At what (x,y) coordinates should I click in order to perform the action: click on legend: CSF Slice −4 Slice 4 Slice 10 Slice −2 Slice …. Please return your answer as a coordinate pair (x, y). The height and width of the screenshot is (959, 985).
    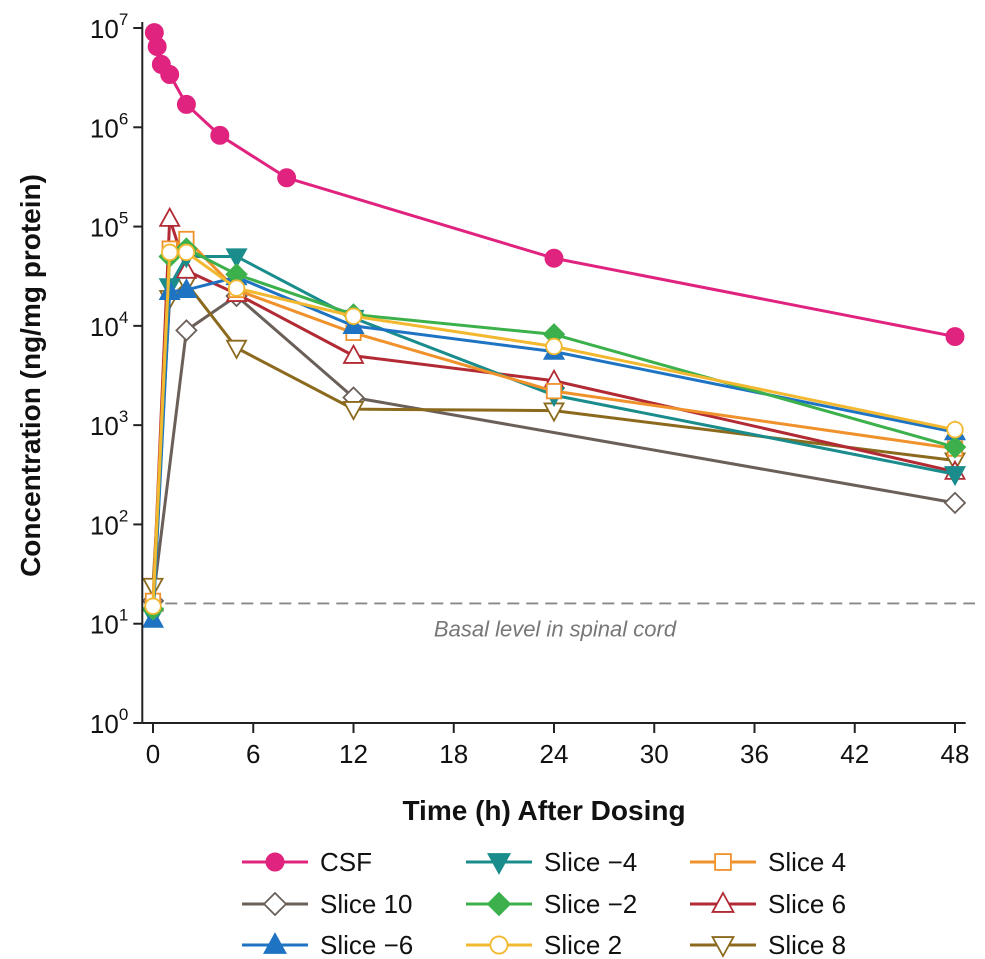
    Looking at the image, I should click on (544, 903).